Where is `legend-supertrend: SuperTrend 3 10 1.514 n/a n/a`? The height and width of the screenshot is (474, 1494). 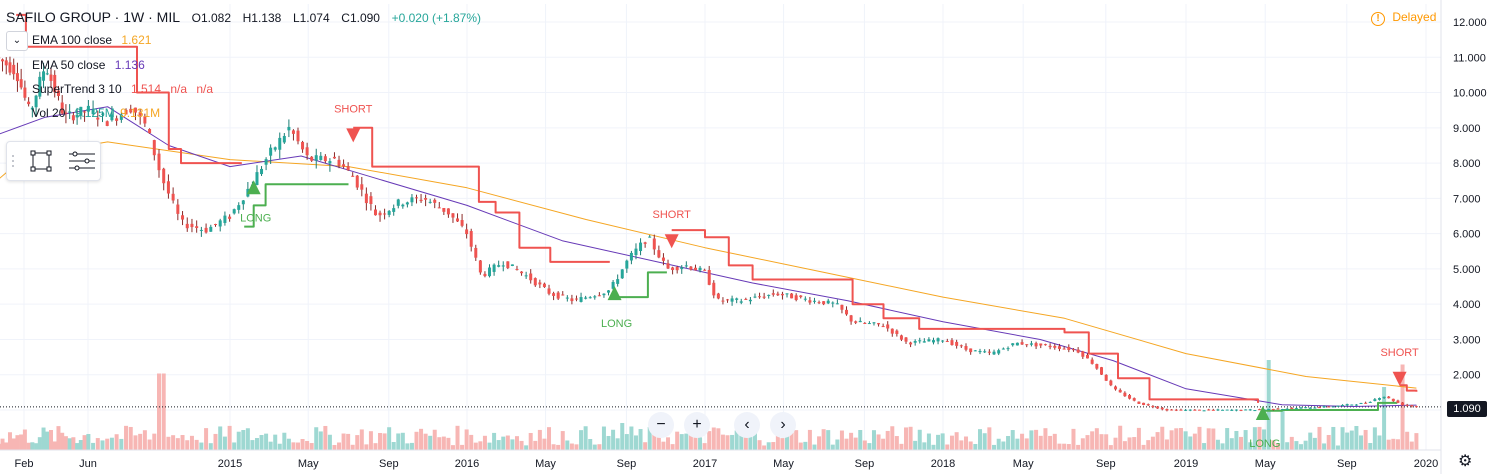 legend-supertrend: SuperTrend 3 10 1.514 n/a n/a is located at coordinates (113, 89).